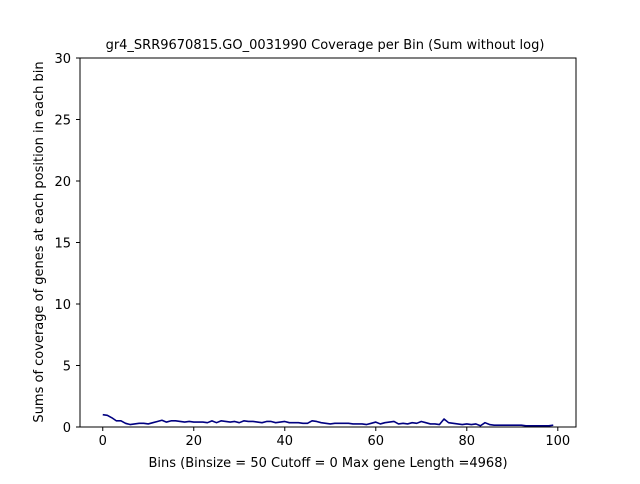 This screenshot has width=640, height=484. I want to click on y-tick-label: 15, so click(62, 244).